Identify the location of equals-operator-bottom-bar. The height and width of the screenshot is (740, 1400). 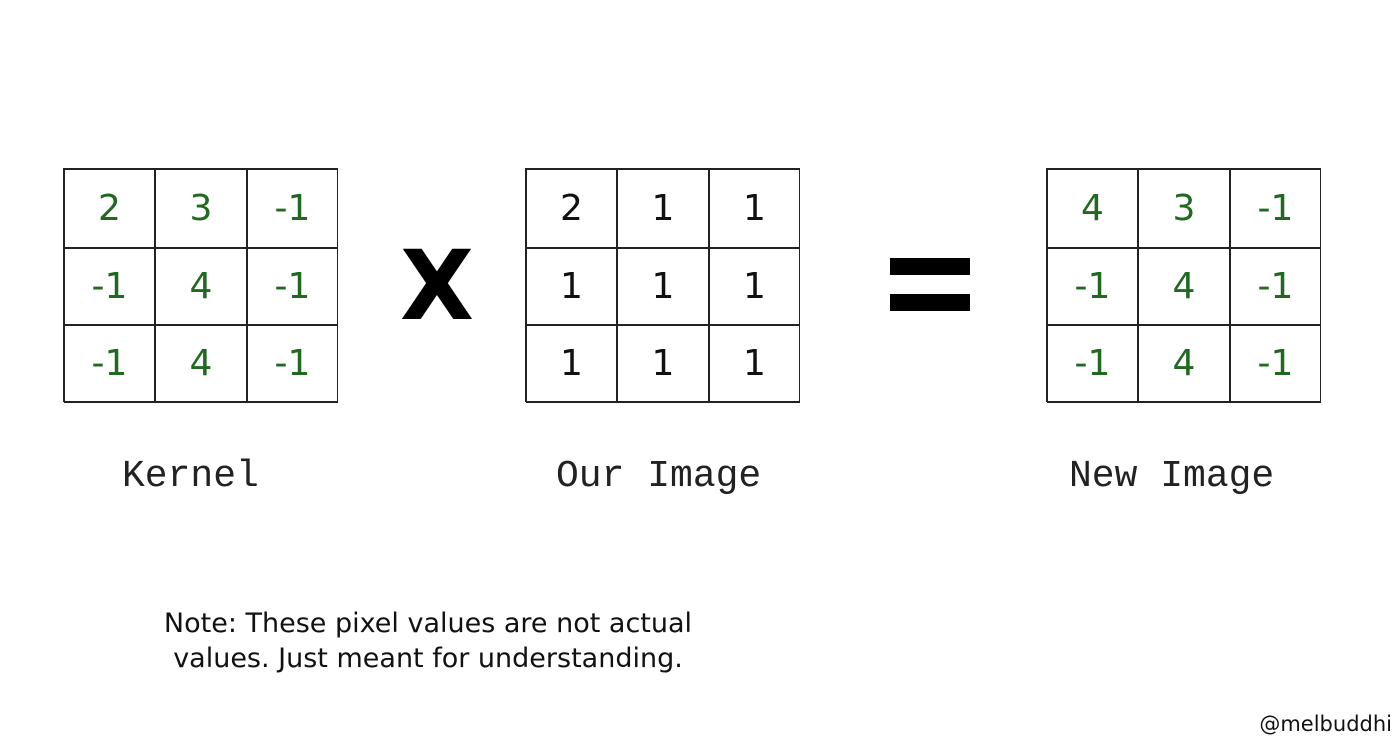
(930, 302).